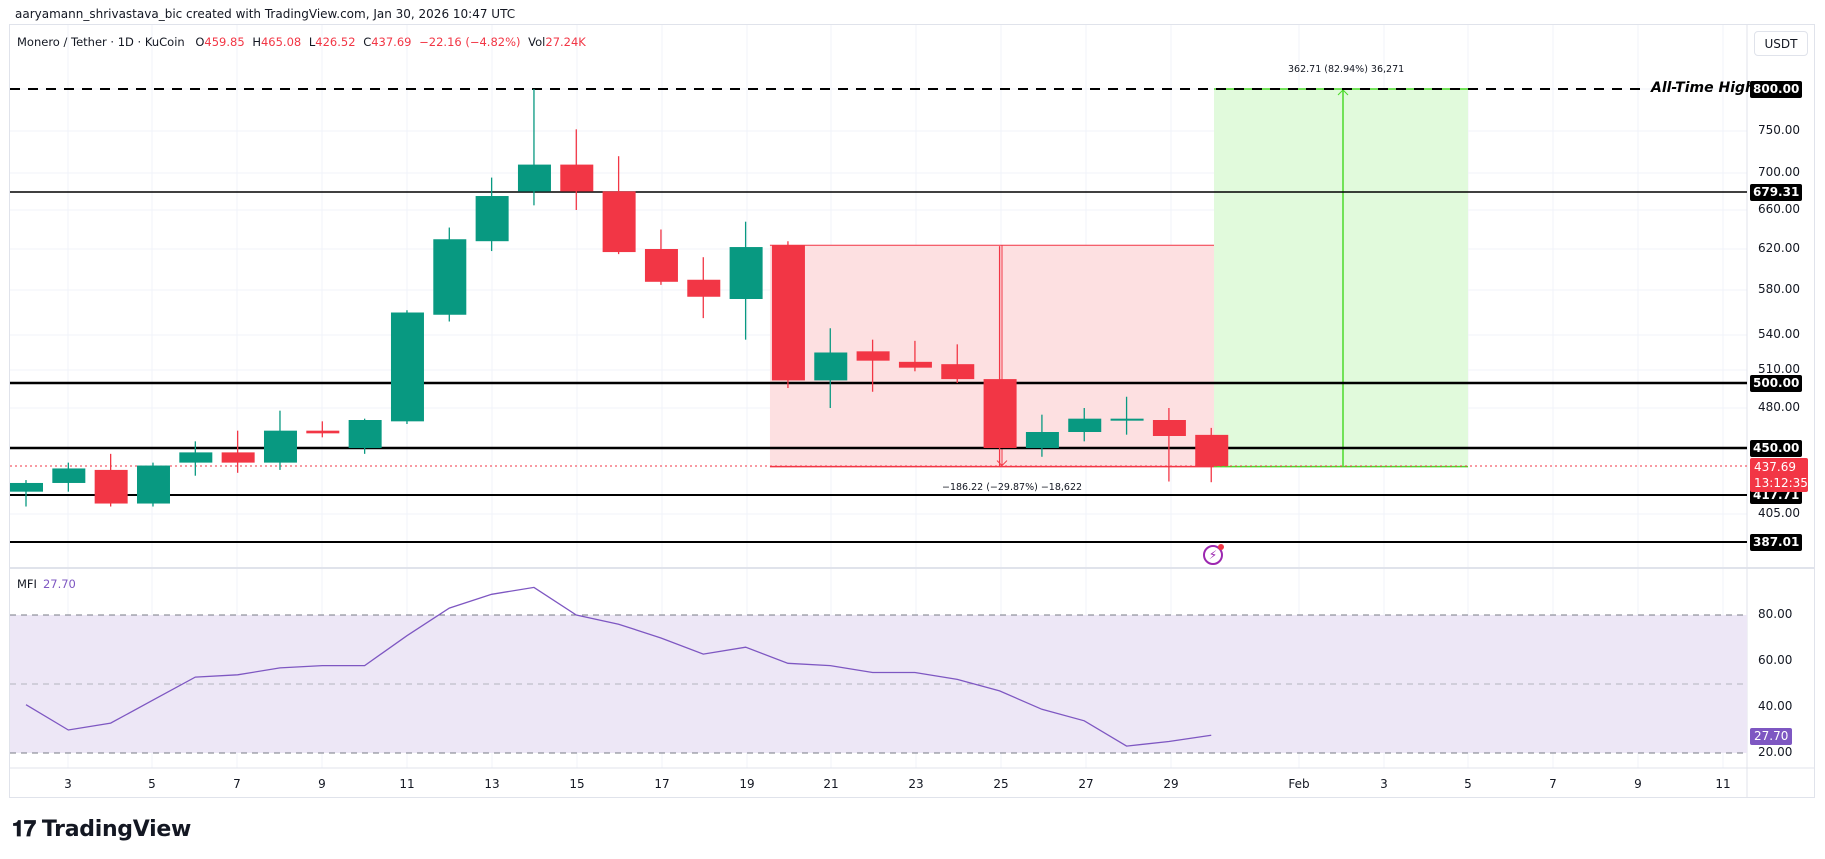 This screenshot has width=1825, height=859. Describe the element at coordinates (1779, 407) in the screenshot. I see `price-tick: 480.00` at that location.